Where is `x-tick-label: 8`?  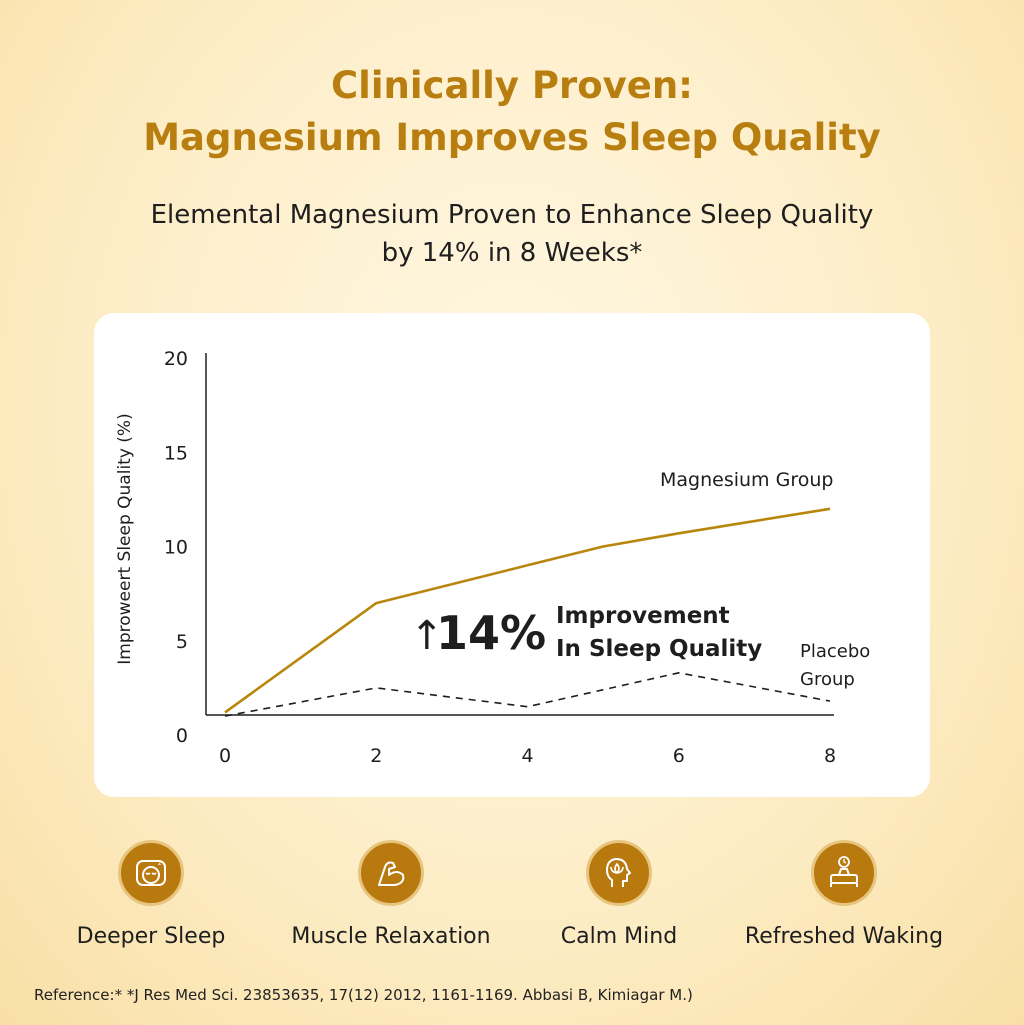 x-tick-label: 8 is located at coordinates (830, 756).